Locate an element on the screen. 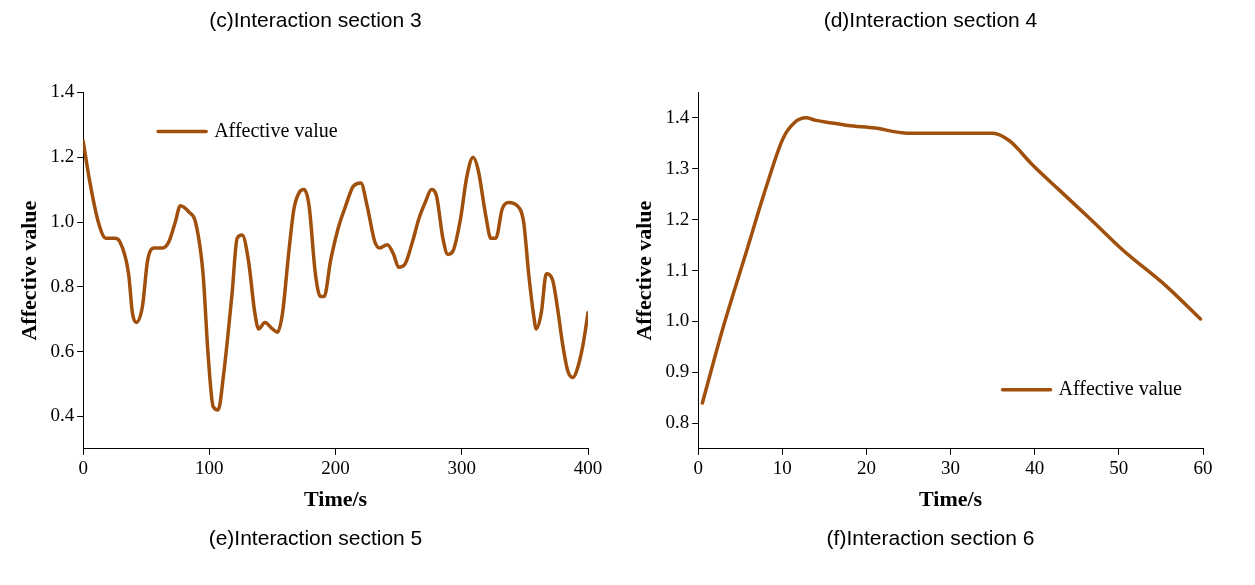 Image resolution: width=1255 pixels, height=585 pixels. y-tick-label: 1.3 is located at coordinates (677, 167).